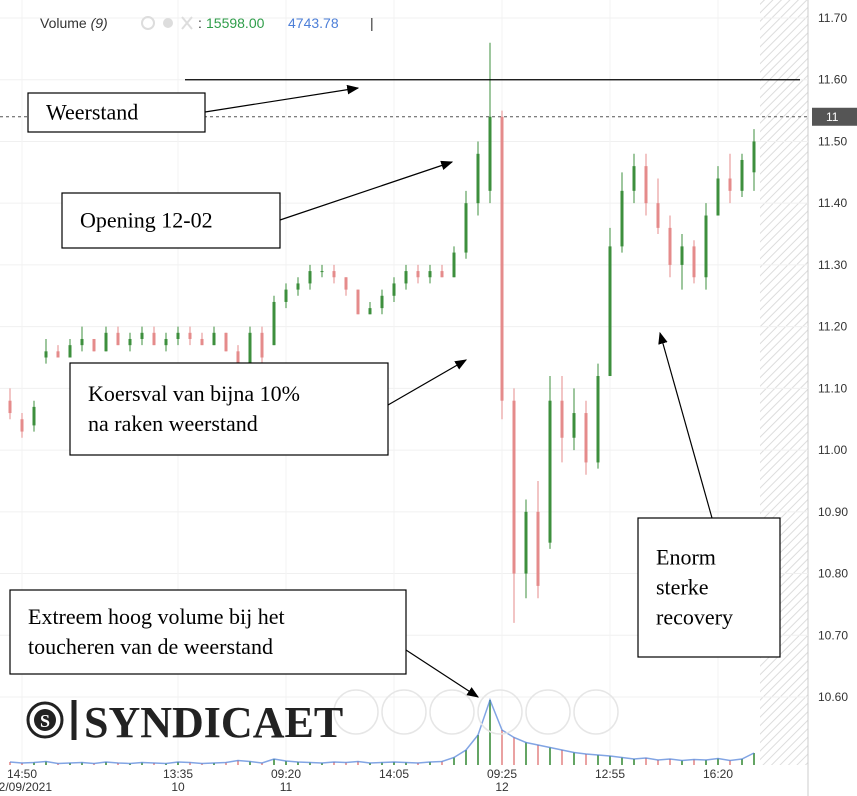 The image size is (857, 796). Describe the element at coordinates (148, 23) in the screenshot. I see `eye-icon` at that location.